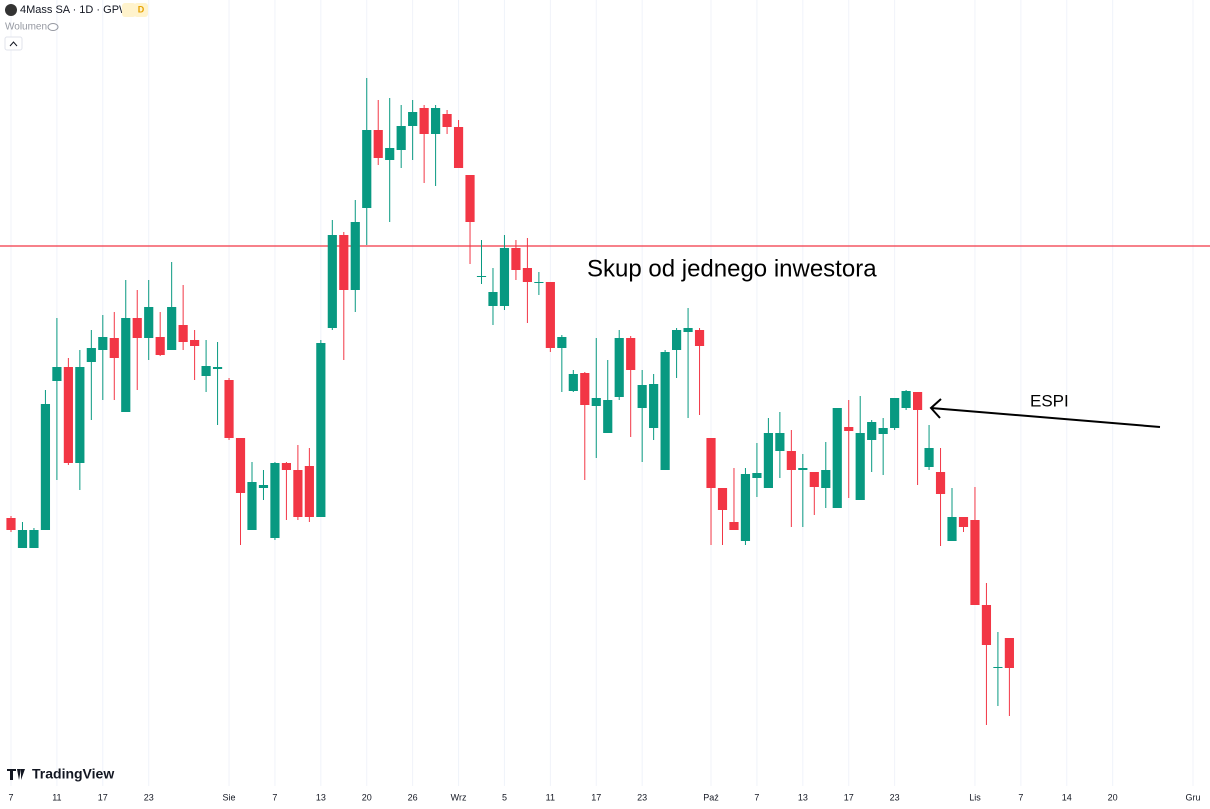 The width and height of the screenshot is (1210, 809). Describe the element at coordinates (75, 10) in the screenshot. I see `chart-title: 4Mass SA · 1D · GPW` at that location.